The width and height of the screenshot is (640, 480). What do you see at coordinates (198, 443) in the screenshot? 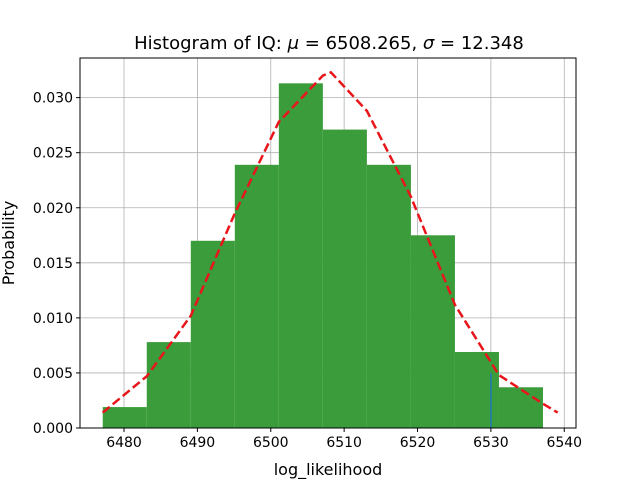
I see `x-tick-label: 6490` at bounding box center [198, 443].